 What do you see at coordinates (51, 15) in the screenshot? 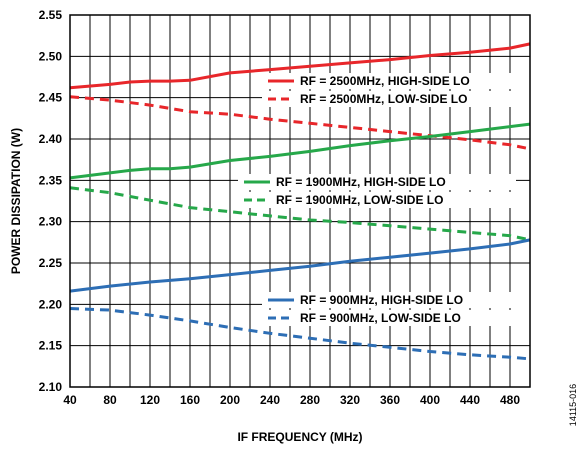
I see `y-tick-label: 2.55` at bounding box center [51, 15].